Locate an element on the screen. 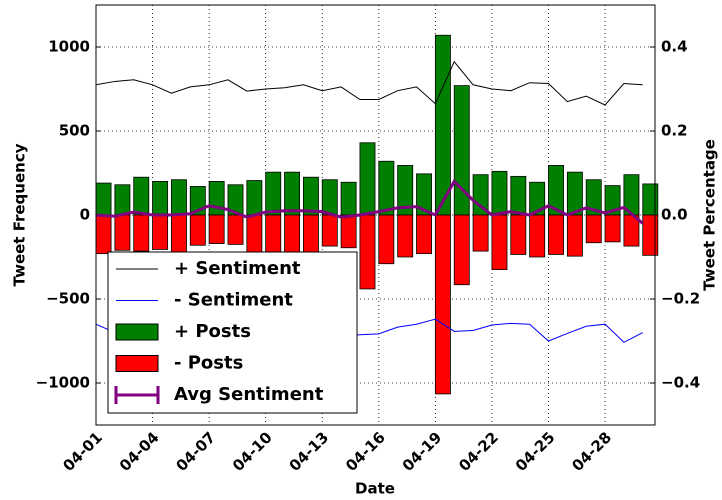 The width and height of the screenshot is (722, 500). y-tick-label: 500 is located at coordinates (74, 131).